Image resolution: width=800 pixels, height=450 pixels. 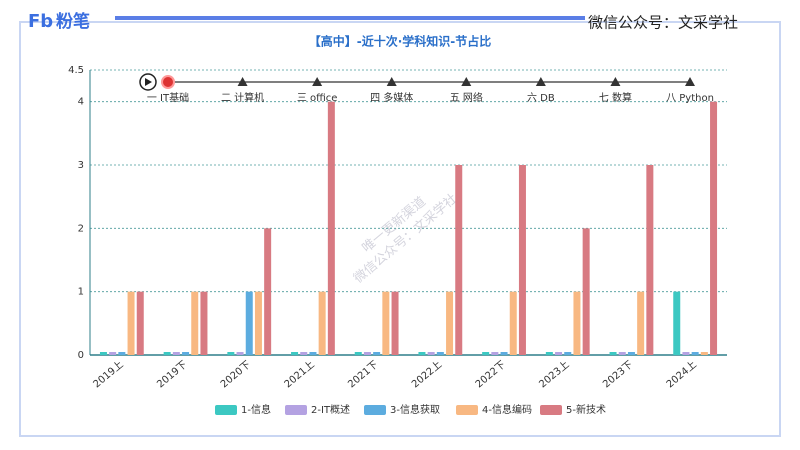 I want to click on timeline-current, so click(x=168, y=82).